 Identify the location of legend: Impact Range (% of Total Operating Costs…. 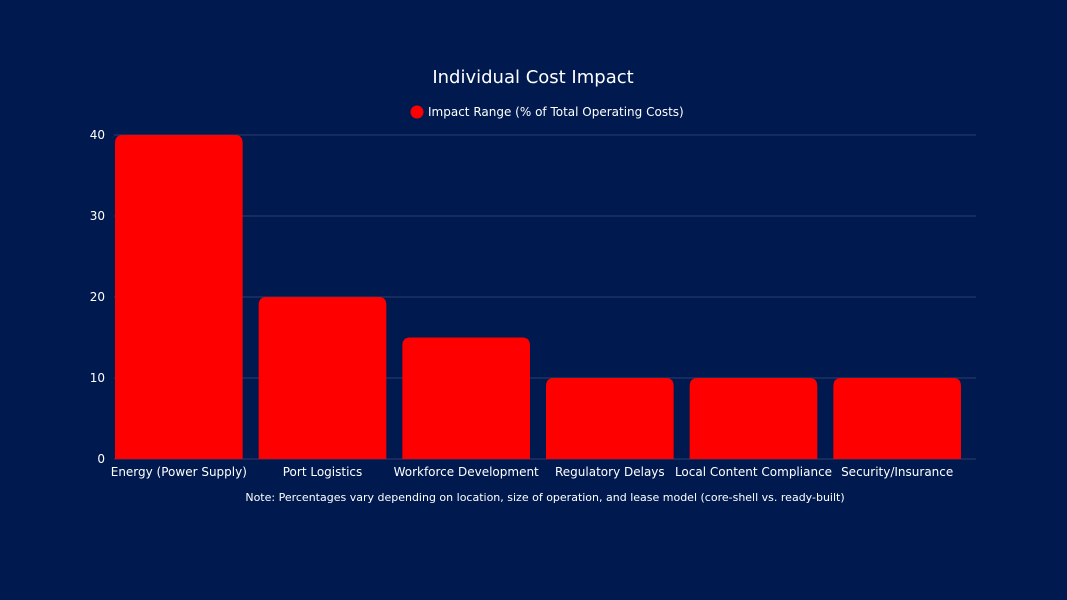
(547, 112).